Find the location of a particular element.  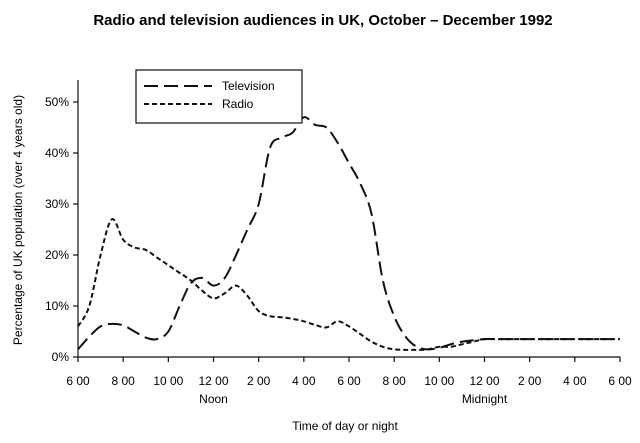

y-axis: 0% 10% 20% 30% 40% 50% is located at coordinates (62, 222).